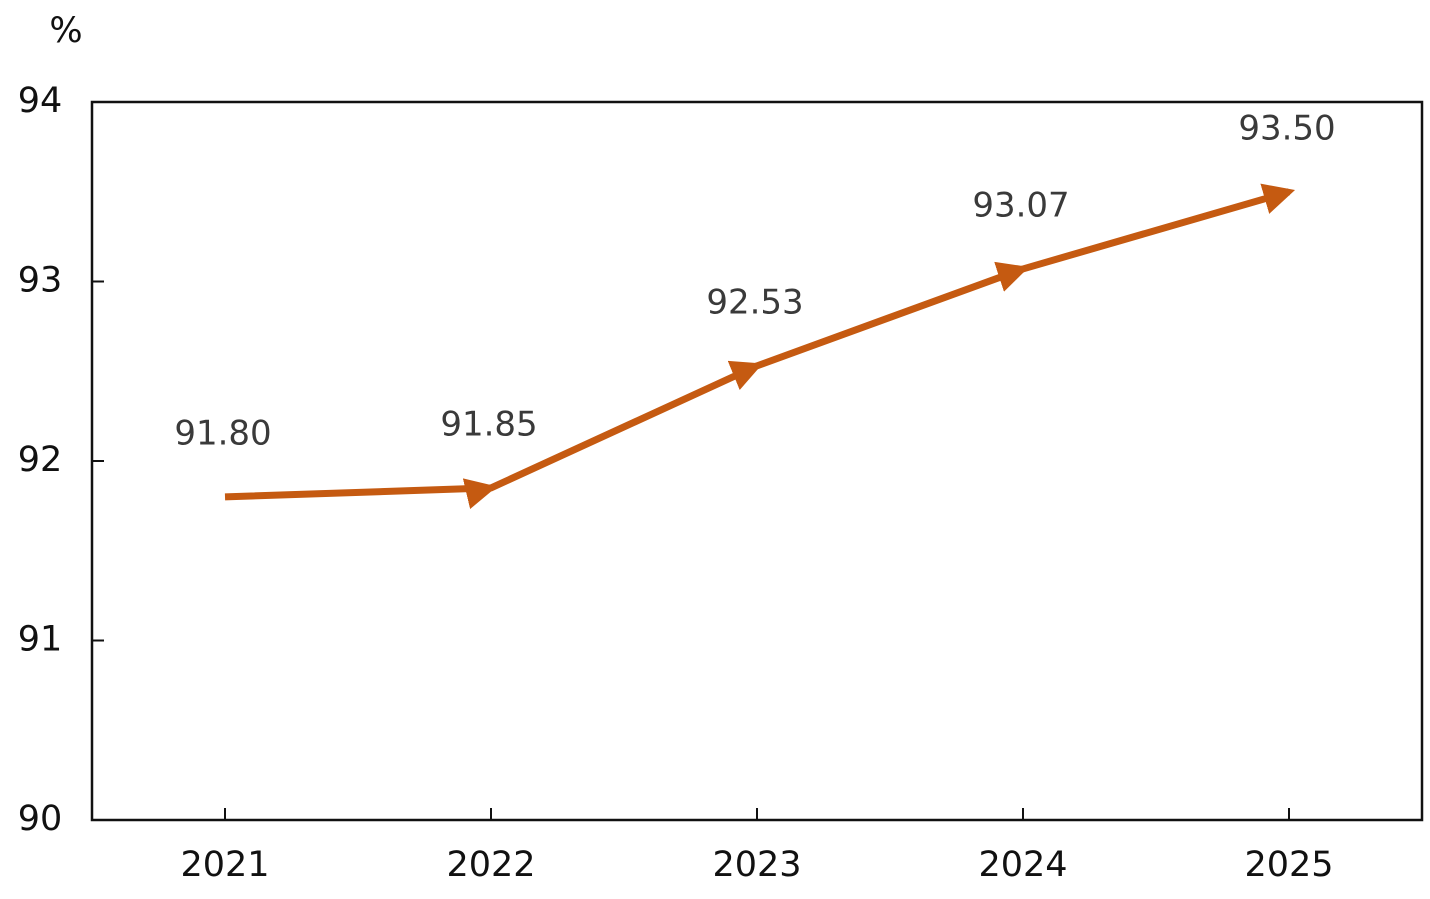 This screenshot has height=899, width=1430. What do you see at coordinates (1288, 865) in the screenshot?
I see `x-tick-label: 2025` at bounding box center [1288, 865].